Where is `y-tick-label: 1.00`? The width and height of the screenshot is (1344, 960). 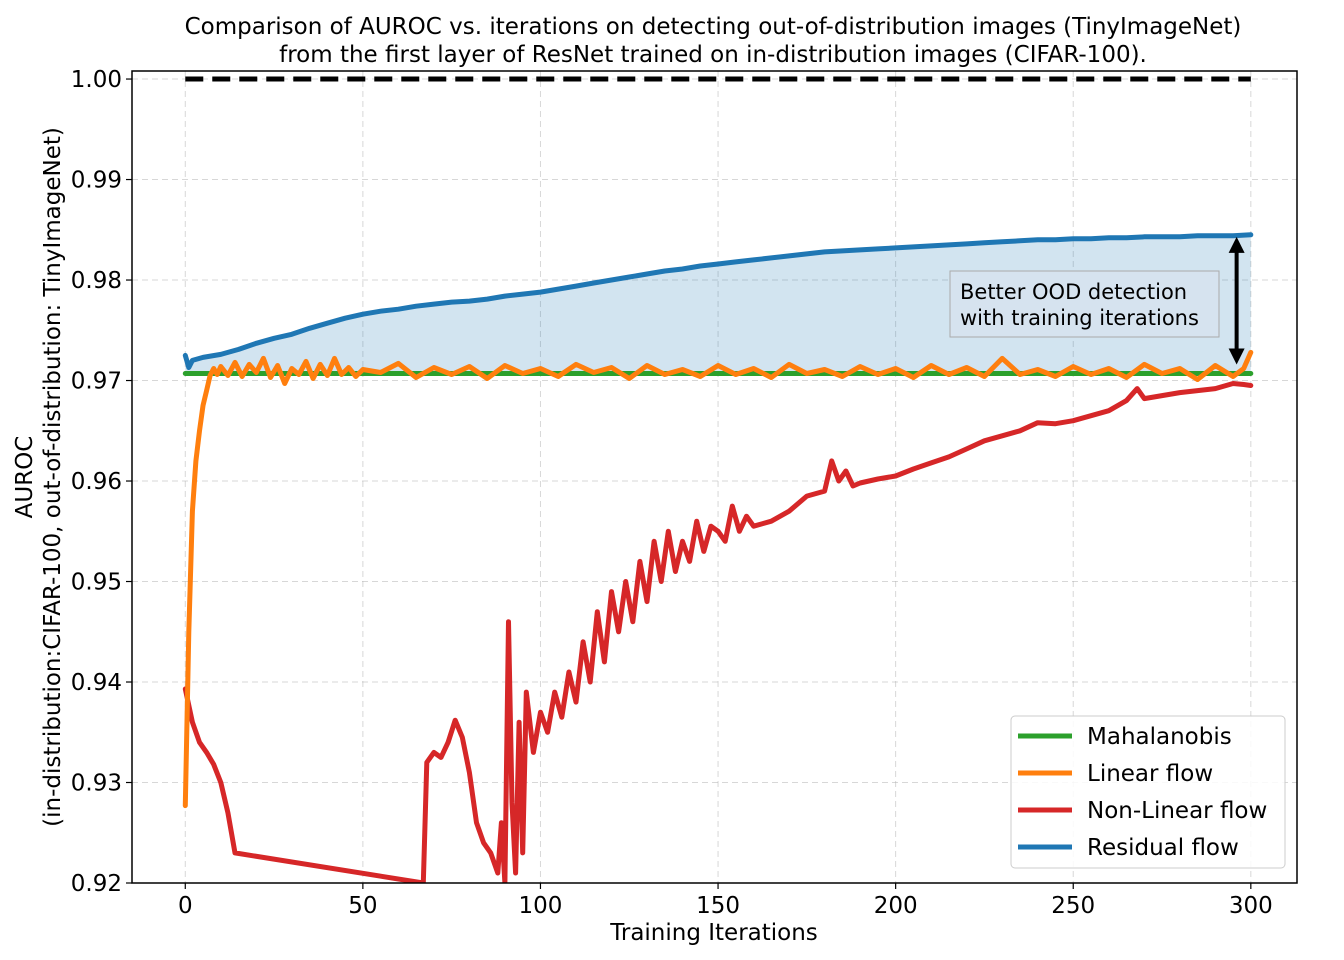
y-tick-label: 1.00 is located at coordinates (96, 80).